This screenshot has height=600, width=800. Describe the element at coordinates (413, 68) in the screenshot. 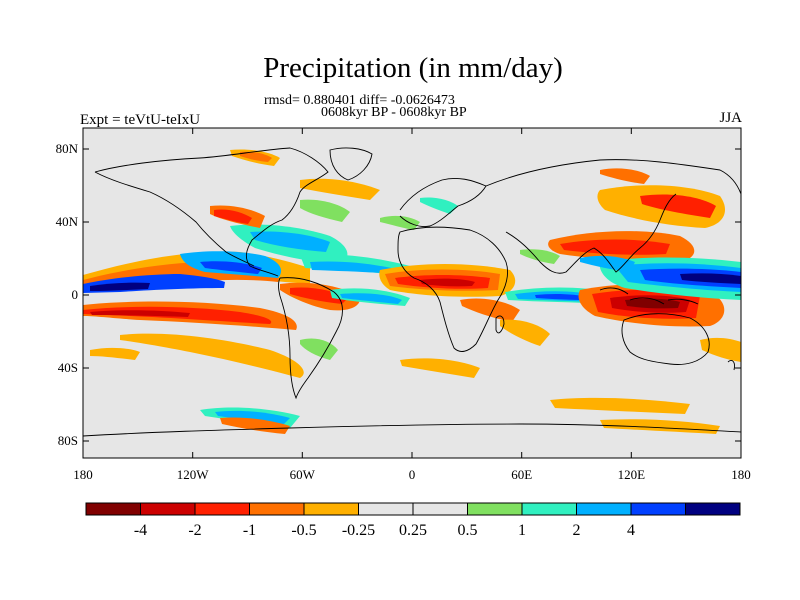

I see `map-title: Precipitation (in mm/day)` at that location.